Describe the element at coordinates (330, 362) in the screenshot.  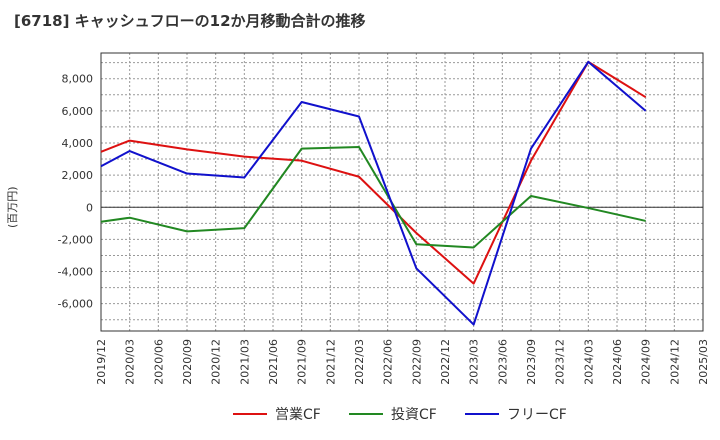
I see `x-tick-label: 2021/12` at that location.